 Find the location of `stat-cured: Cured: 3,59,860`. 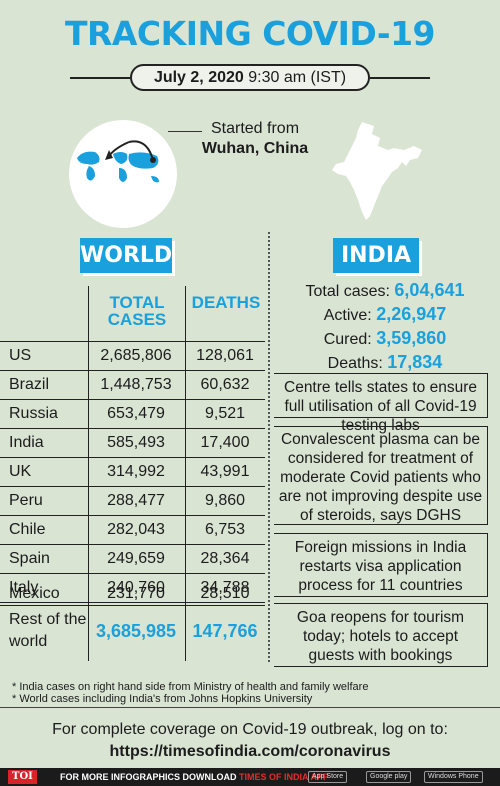

stat-cured: Cured: 3,59,860 is located at coordinates (385, 339).